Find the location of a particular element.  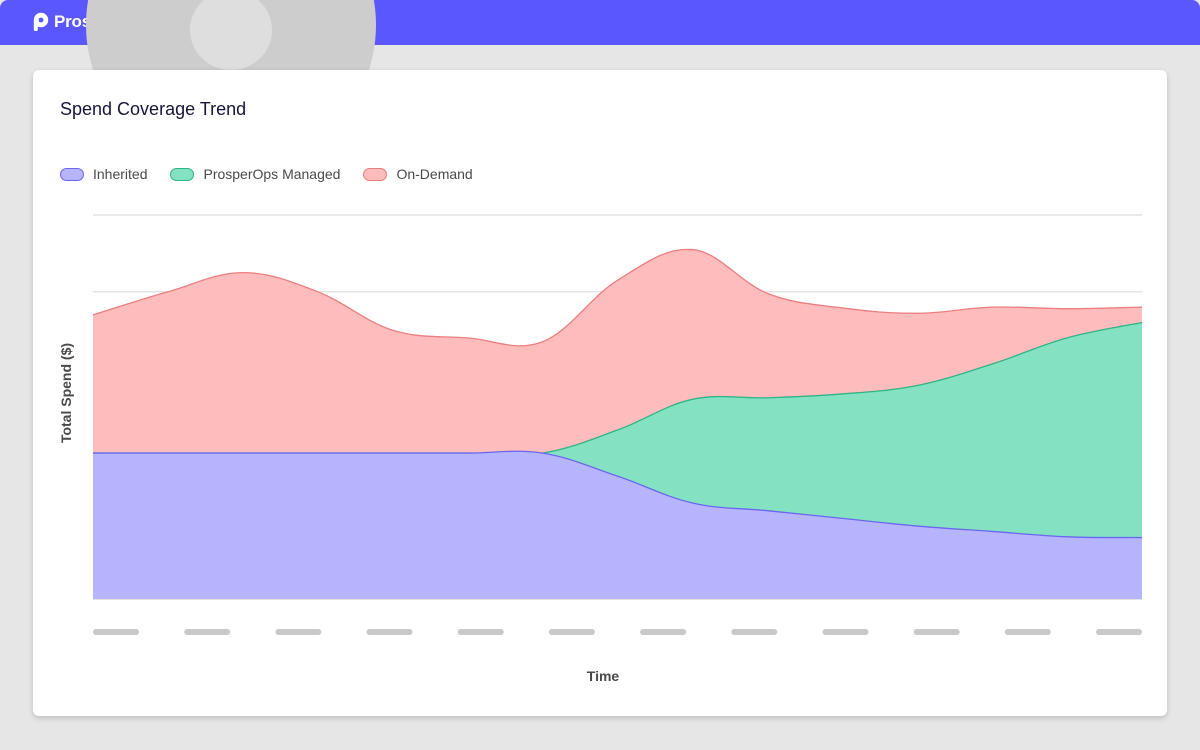

legend-swatch-managed is located at coordinates (182, 174).